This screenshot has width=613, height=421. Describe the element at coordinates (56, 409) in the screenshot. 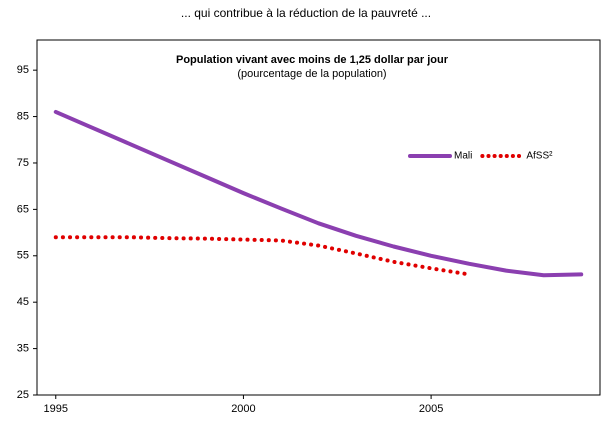

I see `x-tick-label: 1995` at that location.